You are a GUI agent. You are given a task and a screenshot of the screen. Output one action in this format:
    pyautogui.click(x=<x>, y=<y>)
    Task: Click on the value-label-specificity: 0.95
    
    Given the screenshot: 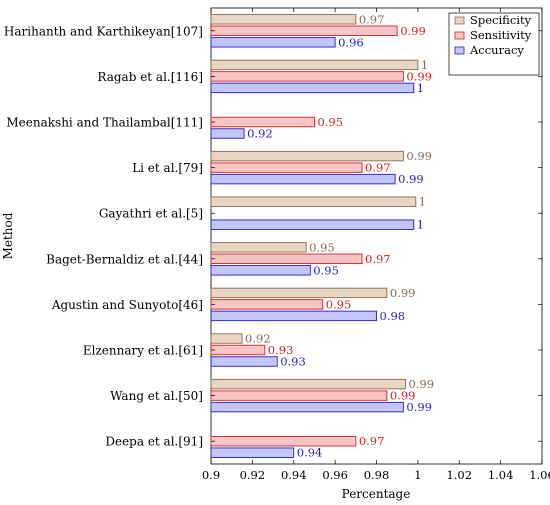 What is the action you would take?
    pyautogui.click(x=322, y=247)
    